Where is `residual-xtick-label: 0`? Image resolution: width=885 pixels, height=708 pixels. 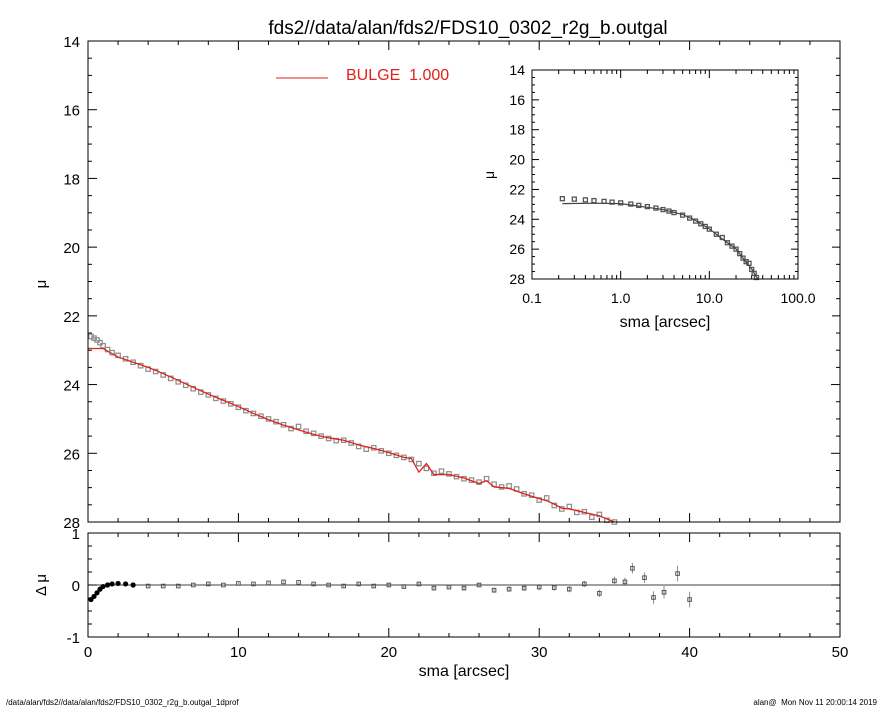
residual-xtick-label: 0 is located at coordinates (88, 652).